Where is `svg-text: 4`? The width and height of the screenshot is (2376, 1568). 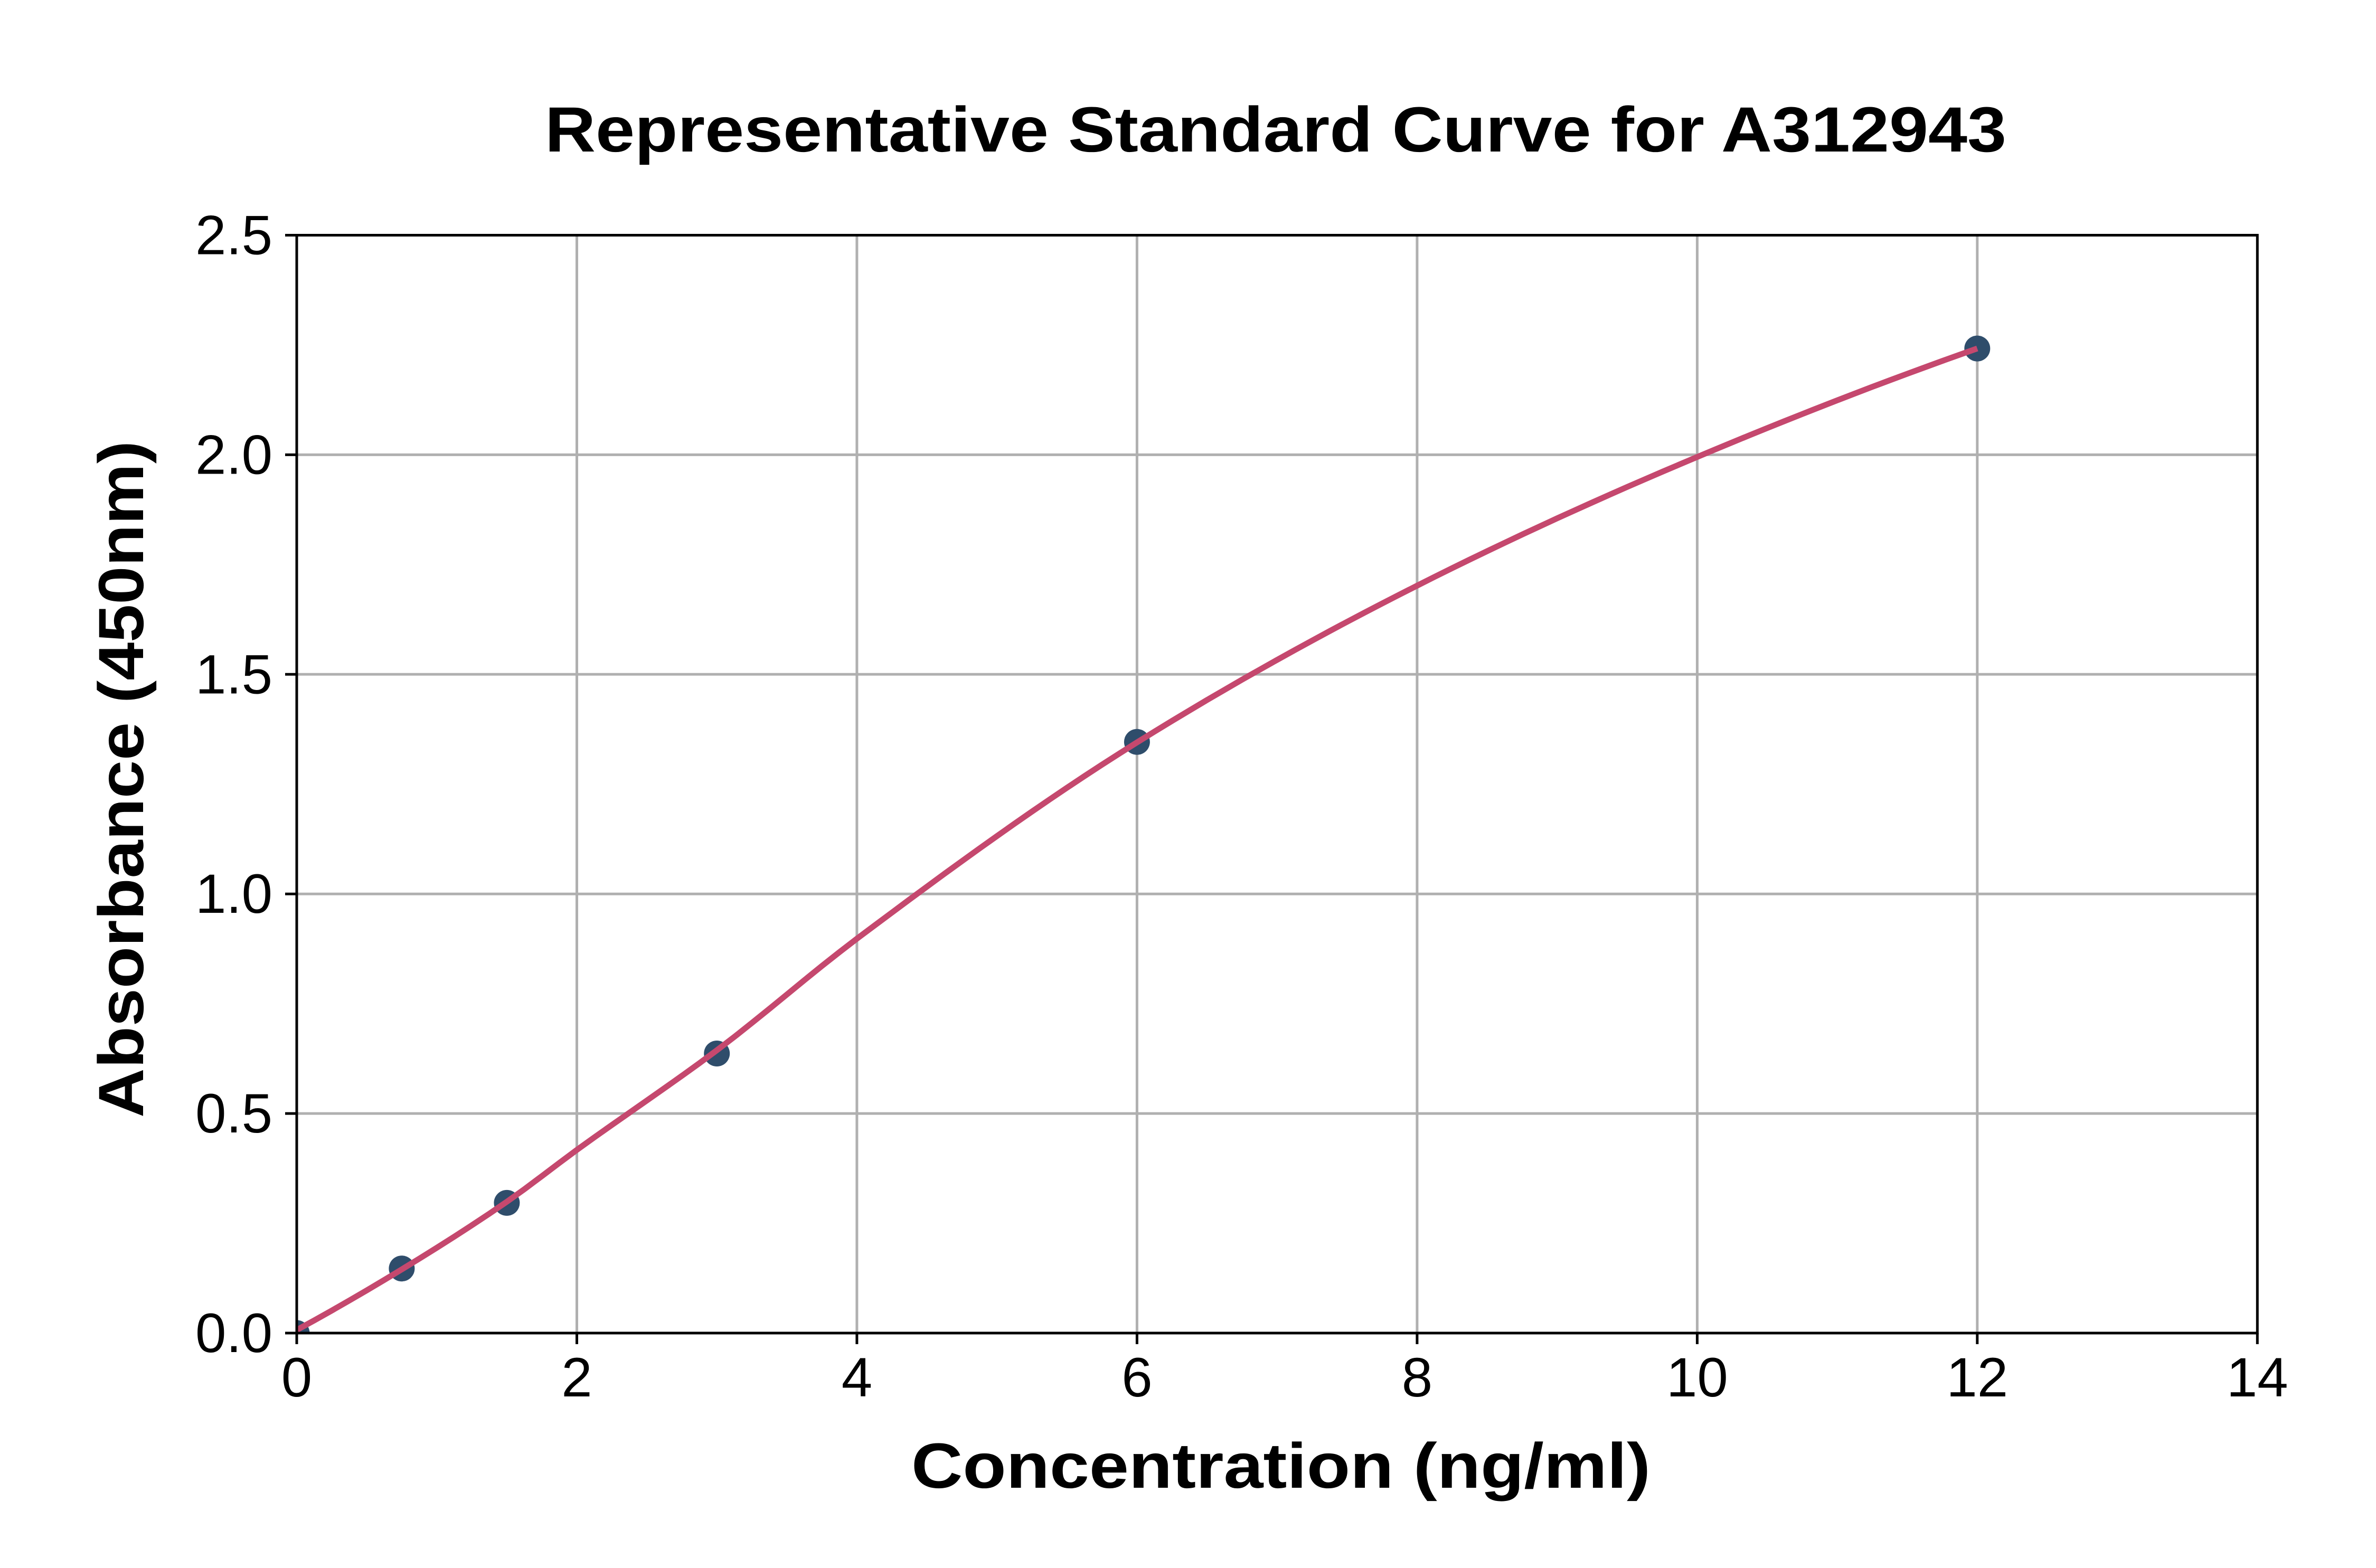
svg-text: 4 is located at coordinates (857, 1378).